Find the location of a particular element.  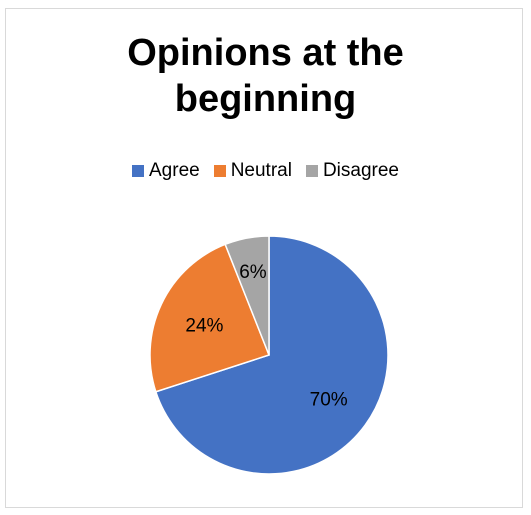

legend-item-neutral: Neutral is located at coordinates (252, 171).